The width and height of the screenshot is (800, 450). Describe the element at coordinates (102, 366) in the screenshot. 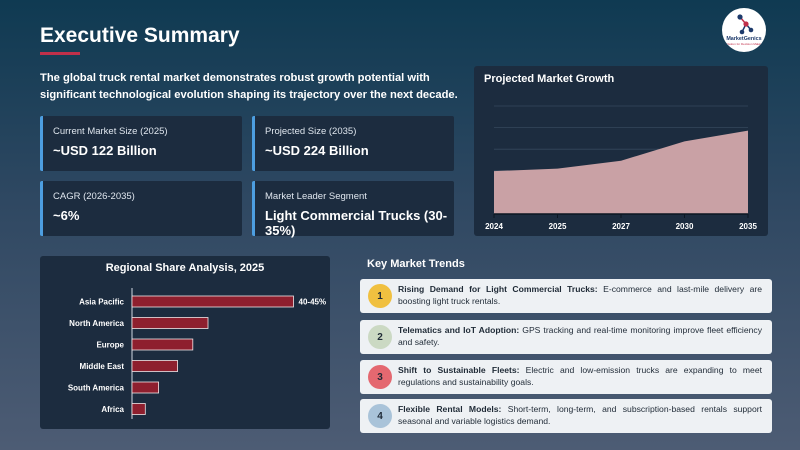

I see `category-label: Middle East` at that location.